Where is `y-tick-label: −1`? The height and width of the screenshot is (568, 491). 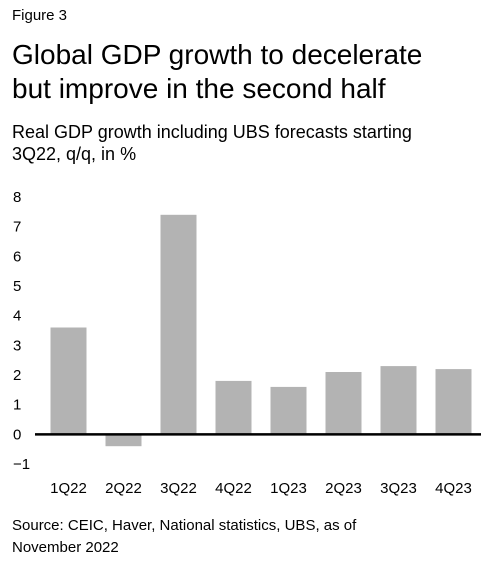
y-tick-label: −1 is located at coordinates (21, 464).